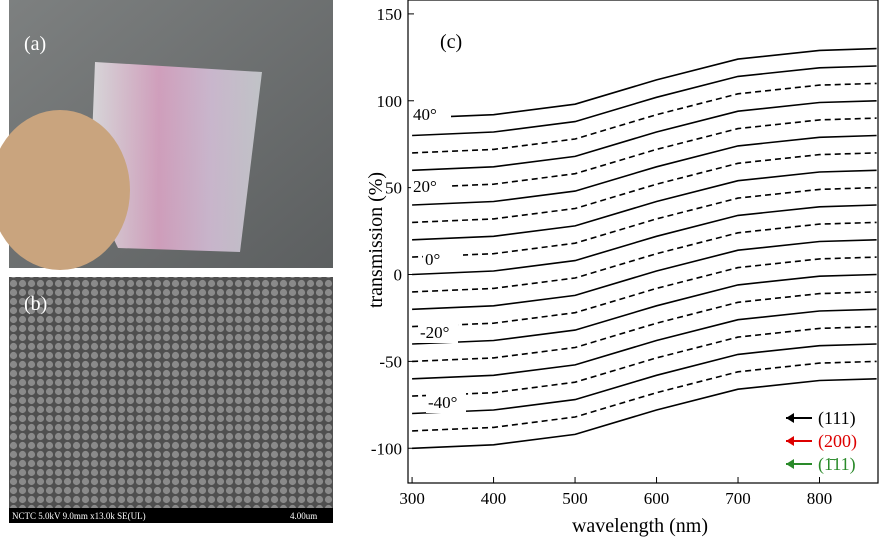 This screenshot has height=548, width=879. Describe the element at coordinates (35, 304) in the screenshot. I see `panel-label: (b)` at that location.